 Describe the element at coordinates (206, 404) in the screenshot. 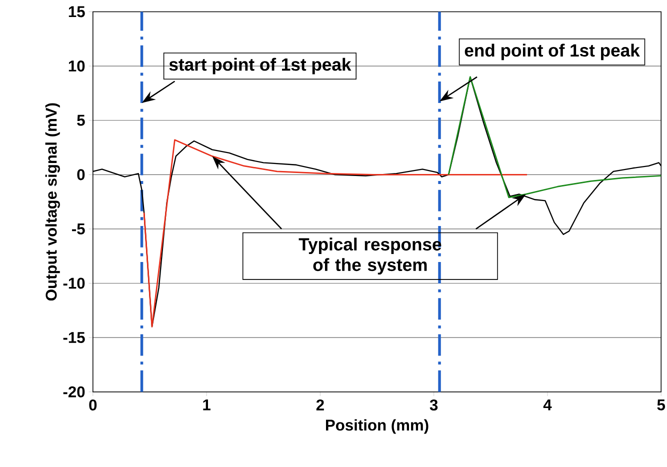

I see `x-tick-label: 1` at that location.